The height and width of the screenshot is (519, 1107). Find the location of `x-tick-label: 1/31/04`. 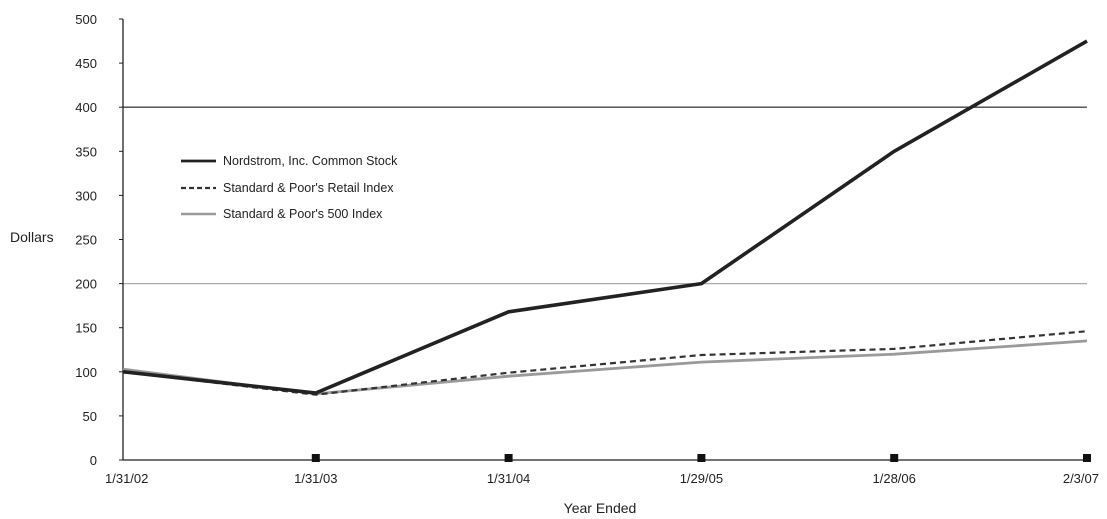

x-tick-label: 1/31/04 is located at coordinates (508, 478).